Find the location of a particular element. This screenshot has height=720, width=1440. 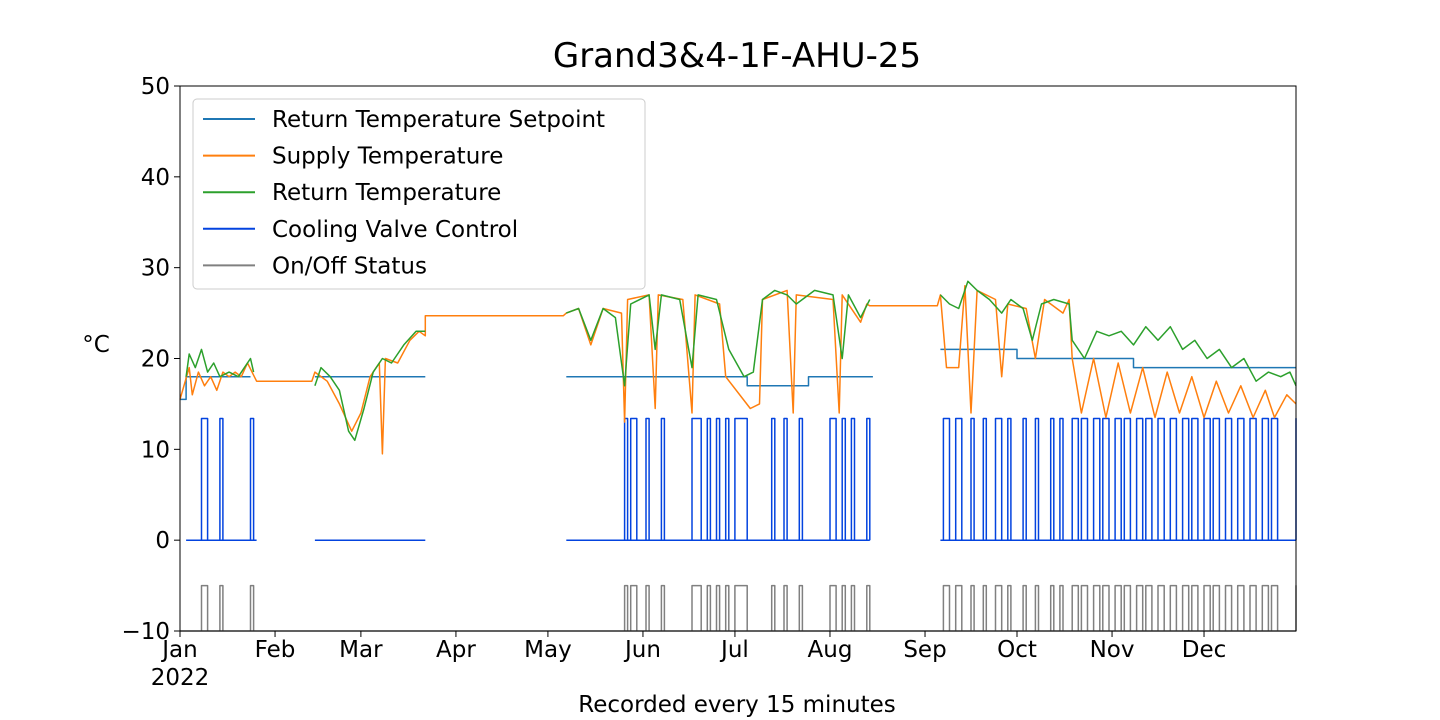

x-tick-label: Jul is located at coordinates (734, 650).